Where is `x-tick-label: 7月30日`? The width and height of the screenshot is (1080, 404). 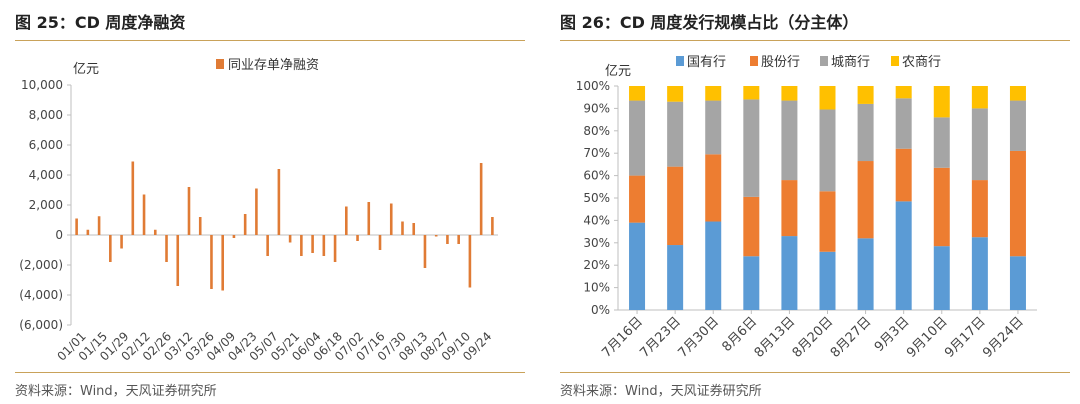 x-tick-label: 7月30日 is located at coordinates (699, 337).